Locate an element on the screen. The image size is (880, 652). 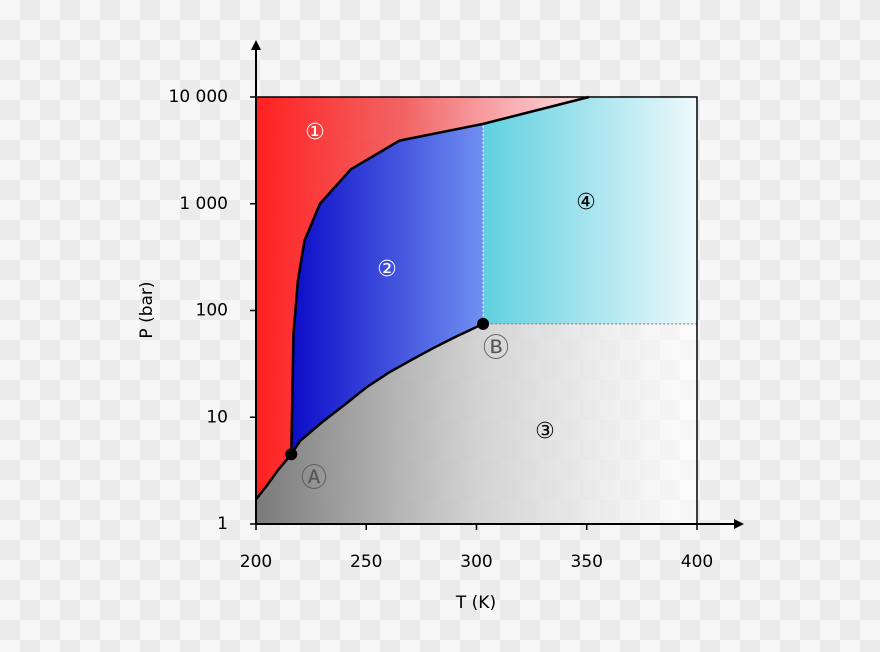
point-label: Ⓐ is located at coordinates (314, 479).